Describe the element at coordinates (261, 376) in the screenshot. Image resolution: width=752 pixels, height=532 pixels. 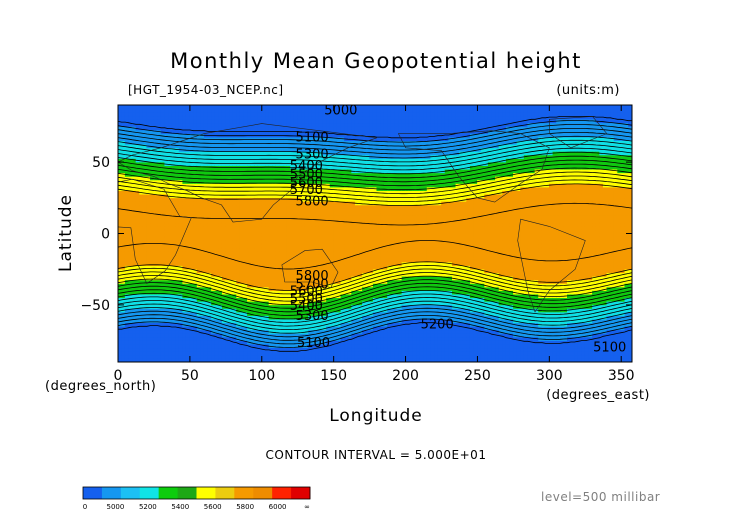
I see `x-tick-label: 100` at that location.